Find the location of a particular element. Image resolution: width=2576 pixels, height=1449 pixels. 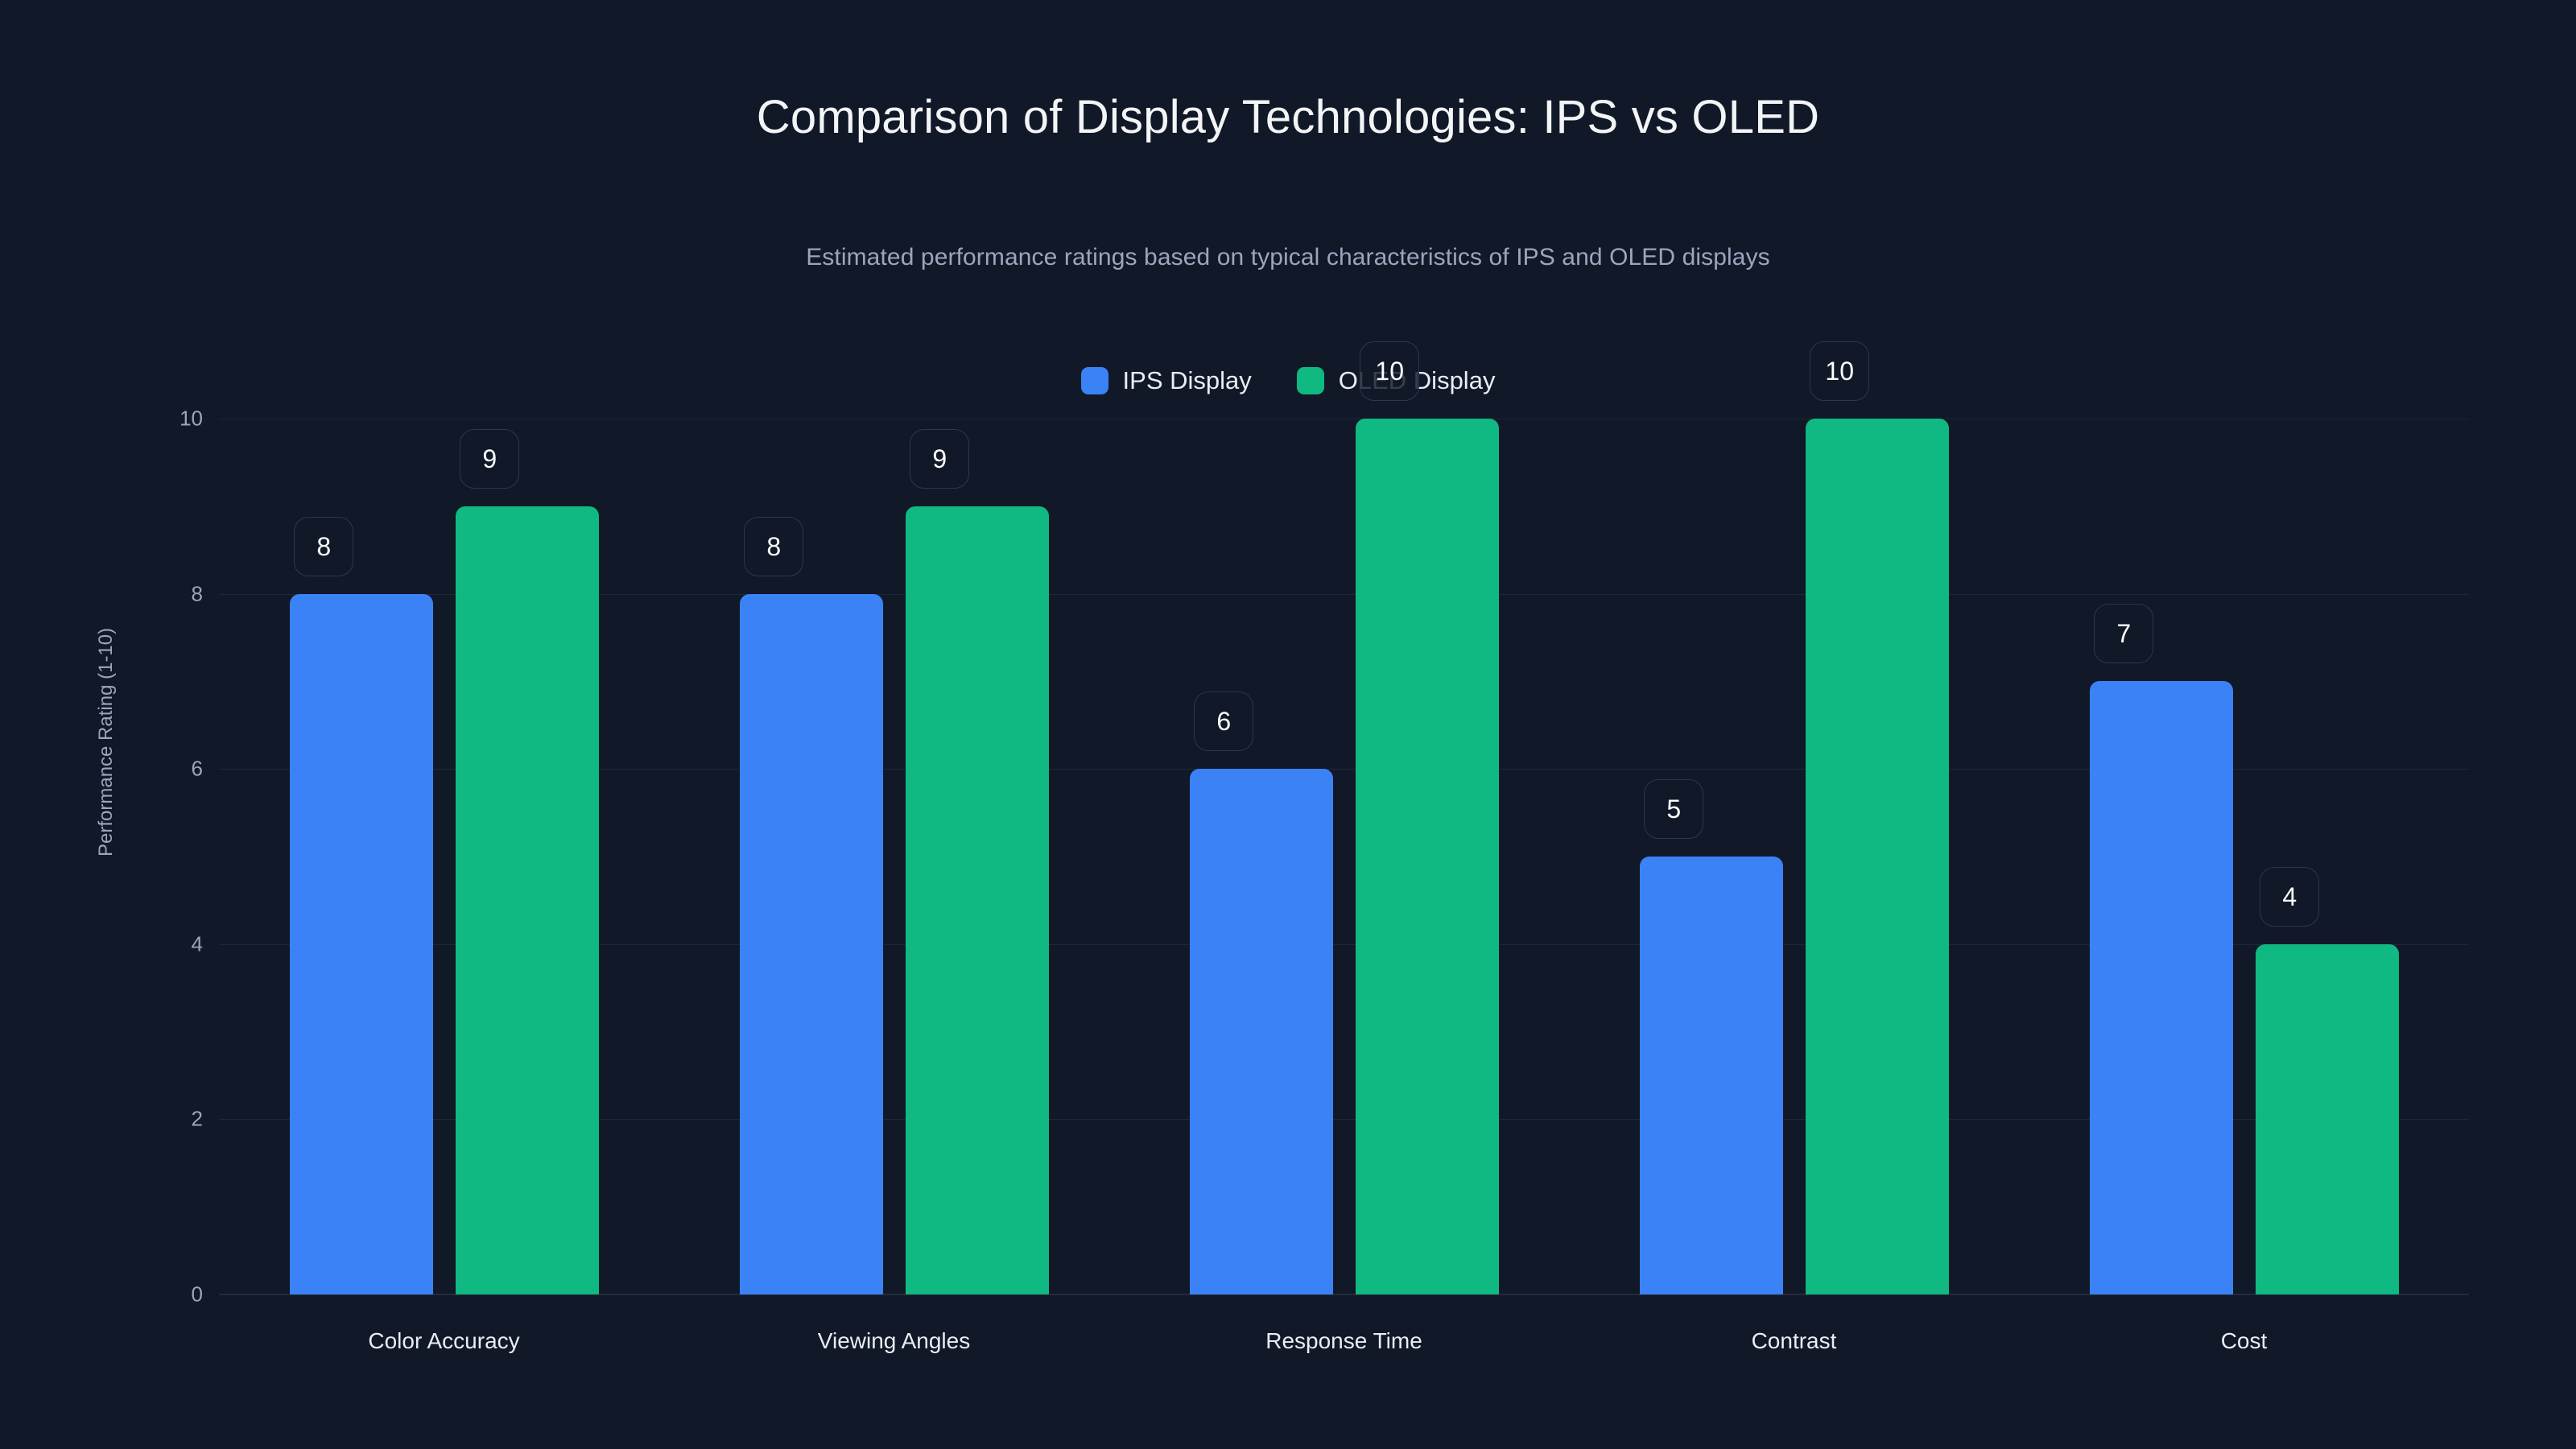

y-axis-tick-label: 8 is located at coordinates (197, 593).